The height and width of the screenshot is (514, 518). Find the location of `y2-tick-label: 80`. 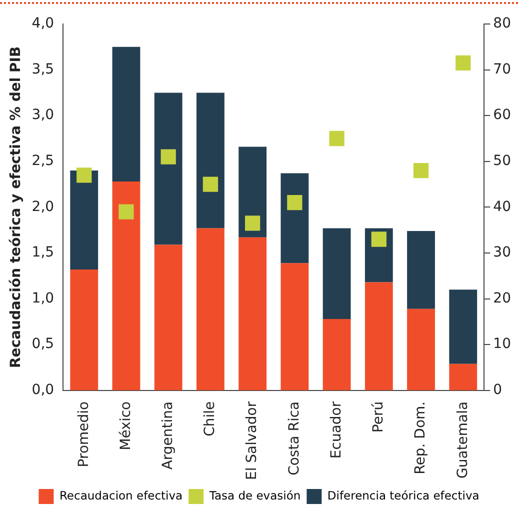

y2-tick-label: 80 is located at coordinates (502, 24).